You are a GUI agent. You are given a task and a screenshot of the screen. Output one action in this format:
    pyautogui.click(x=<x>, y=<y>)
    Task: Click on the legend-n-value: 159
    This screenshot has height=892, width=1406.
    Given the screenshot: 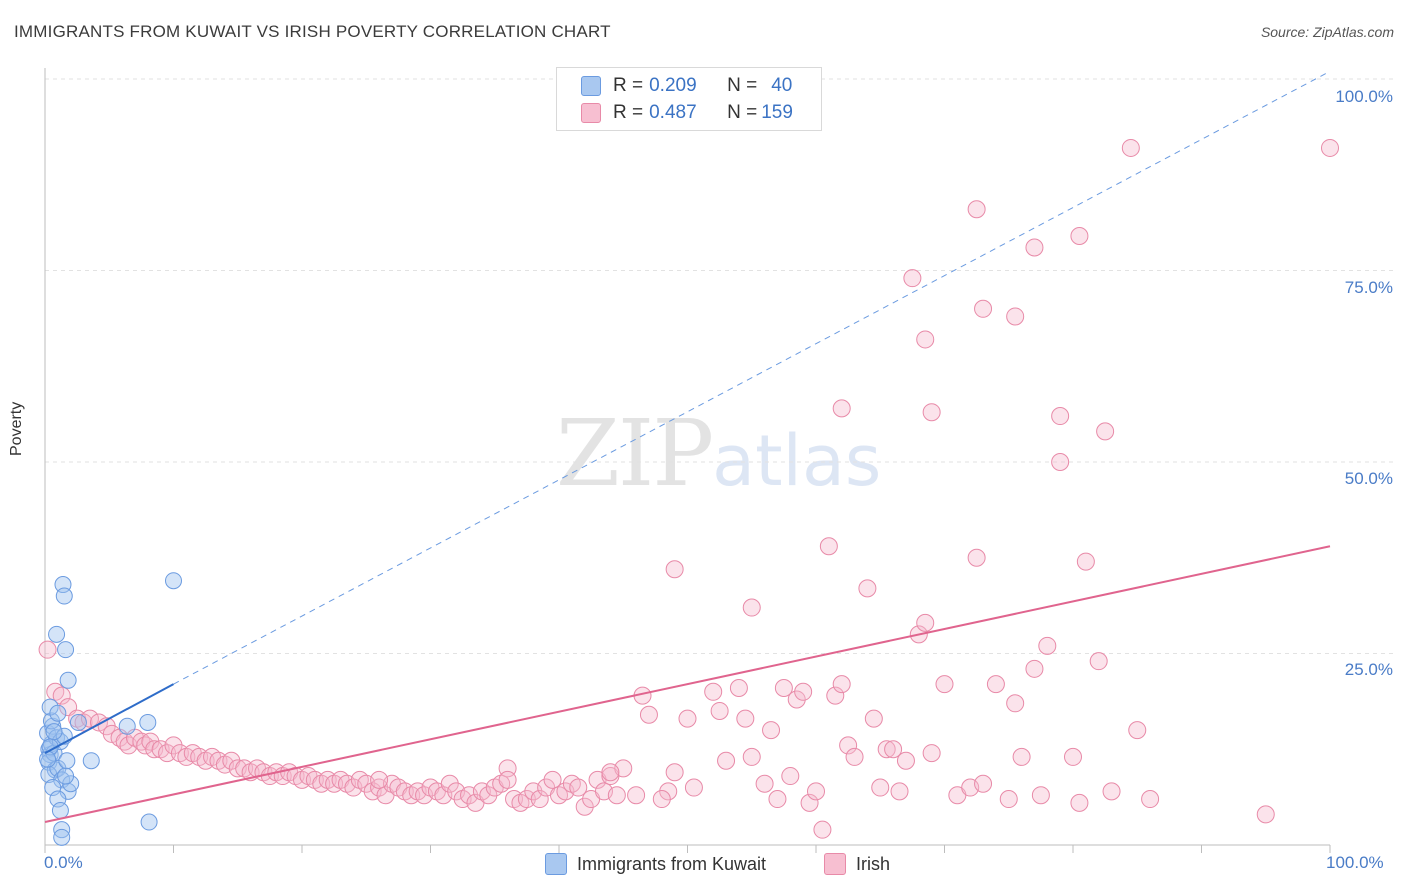 What is the action you would take?
    pyautogui.click(x=777, y=112)
    